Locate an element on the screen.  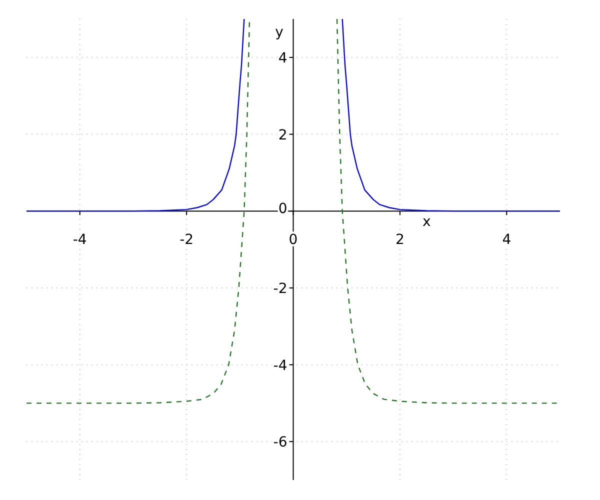
x-axis-title: x is located at coordinates (426, 222).